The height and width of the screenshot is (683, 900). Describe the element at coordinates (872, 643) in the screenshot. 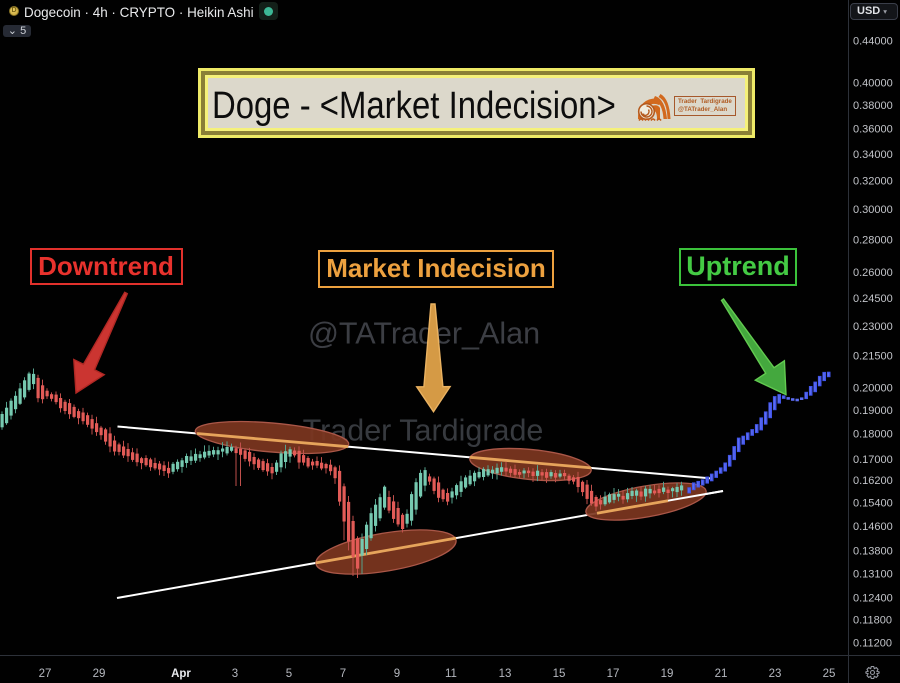

I see `svg-text: 0.11200` at that location.